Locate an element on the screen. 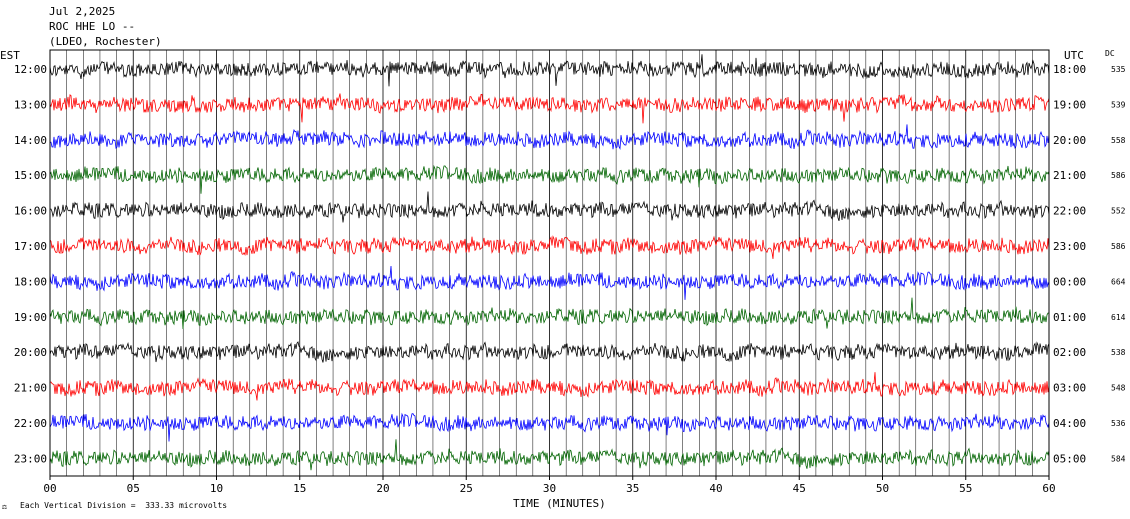  x-tick-label: 30 is located at coordinates (549, 488).